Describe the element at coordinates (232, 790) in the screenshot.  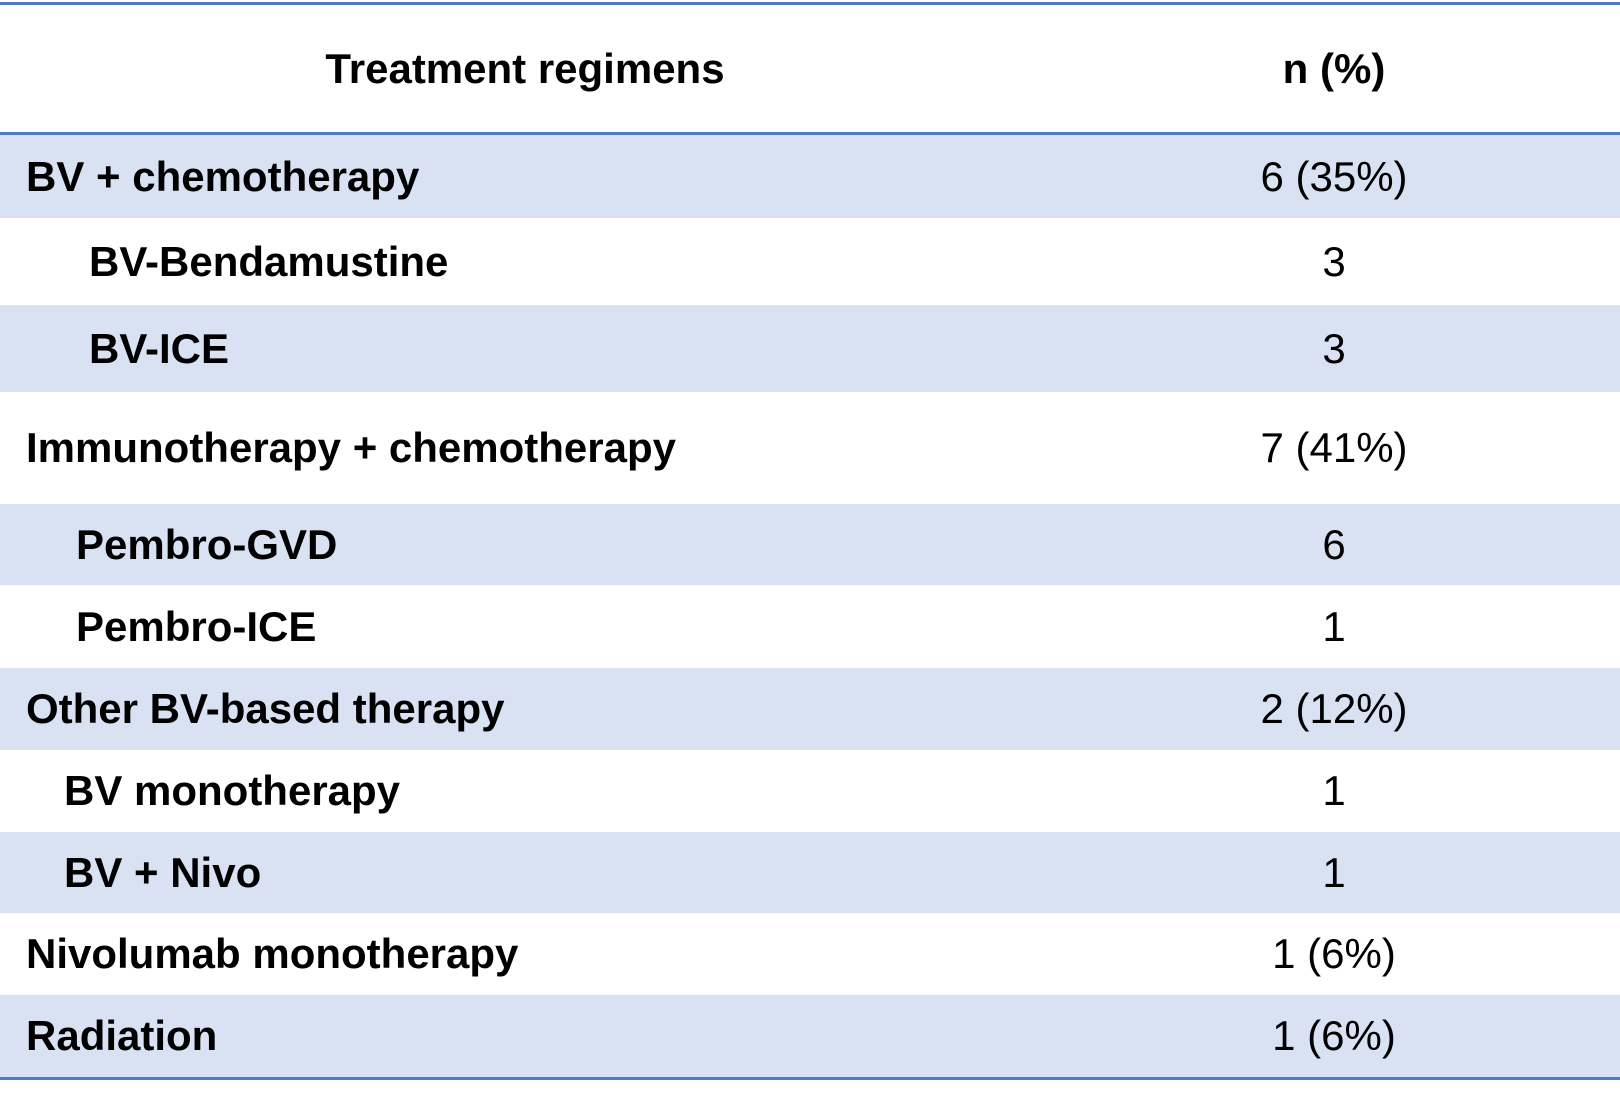
I see `regimen: BV monotherapy` at that location.